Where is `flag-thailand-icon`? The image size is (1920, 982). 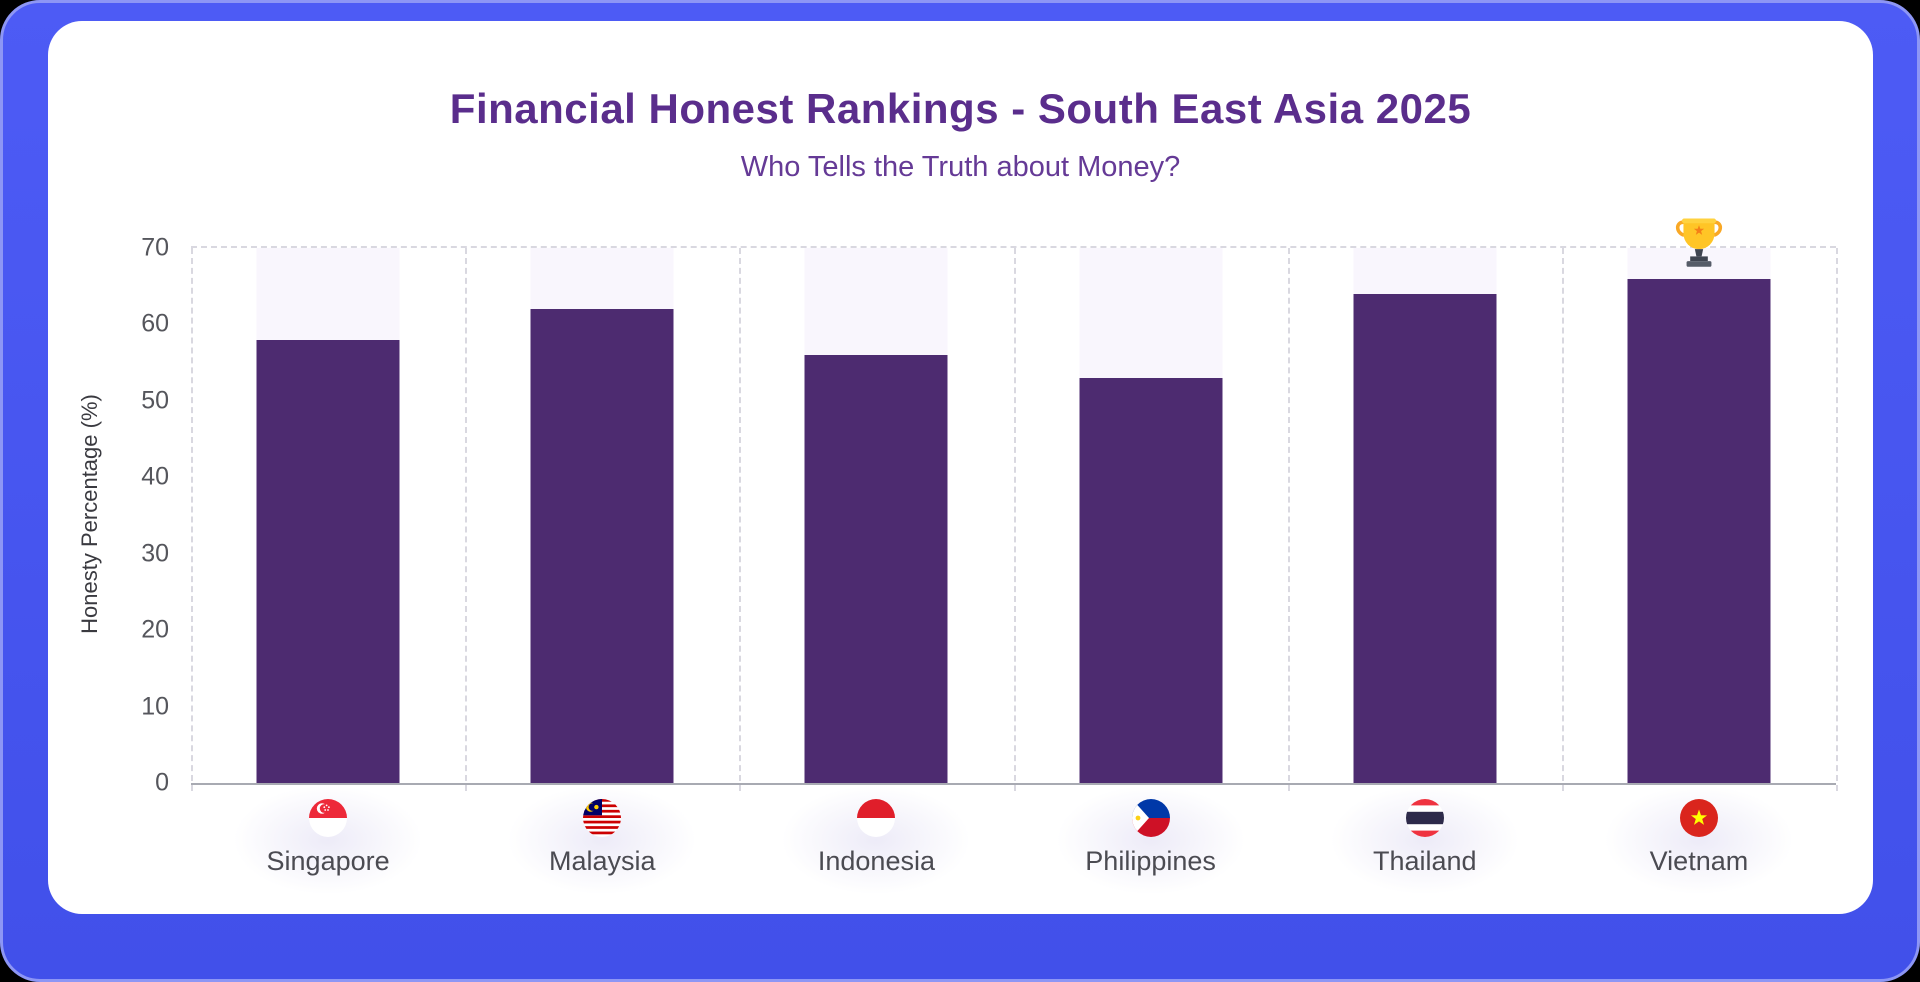 flag-thailand-icon is located at coordinates (1424, 818).